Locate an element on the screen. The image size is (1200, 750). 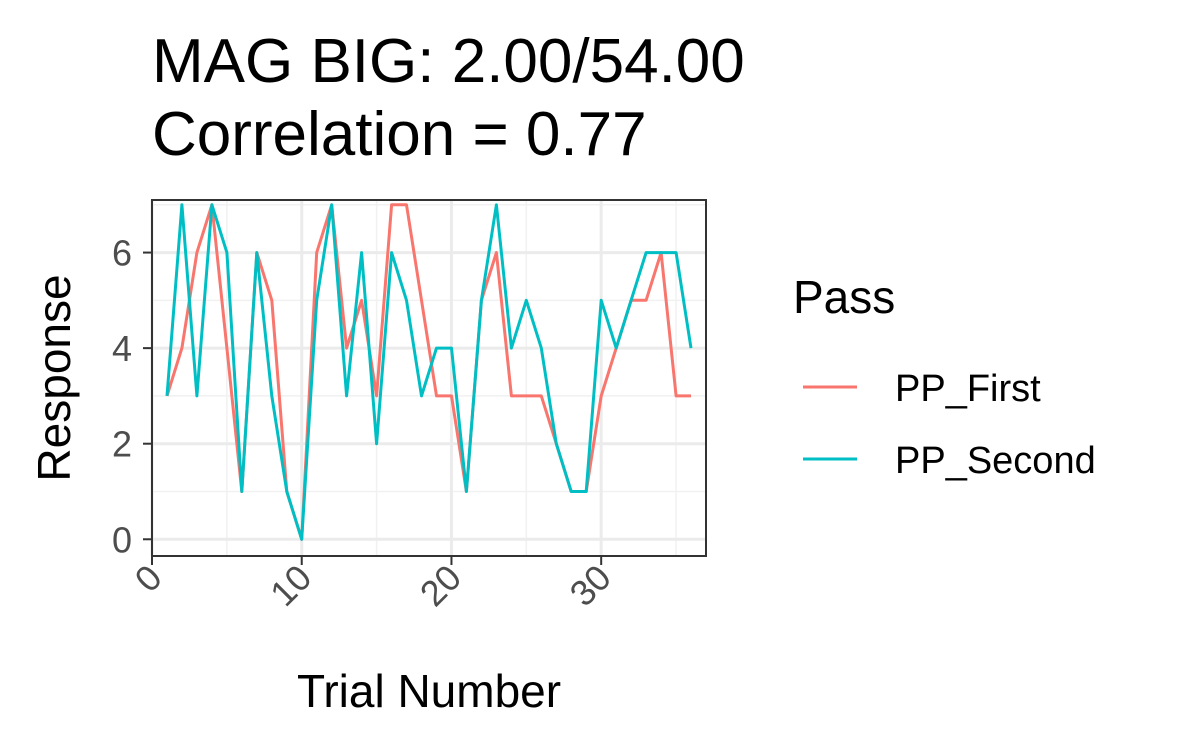
x-tick-label: 20 is located at coordinates (440, 585).